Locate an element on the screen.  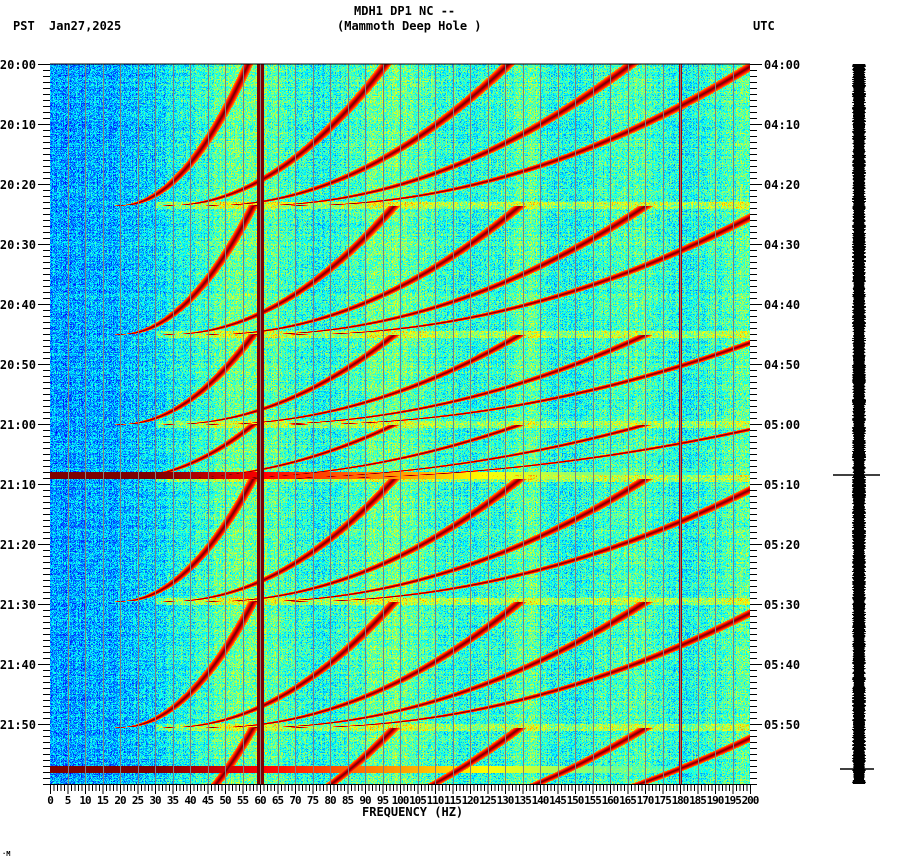
x-tick-label: 105 is located at coordinates (417, 800).